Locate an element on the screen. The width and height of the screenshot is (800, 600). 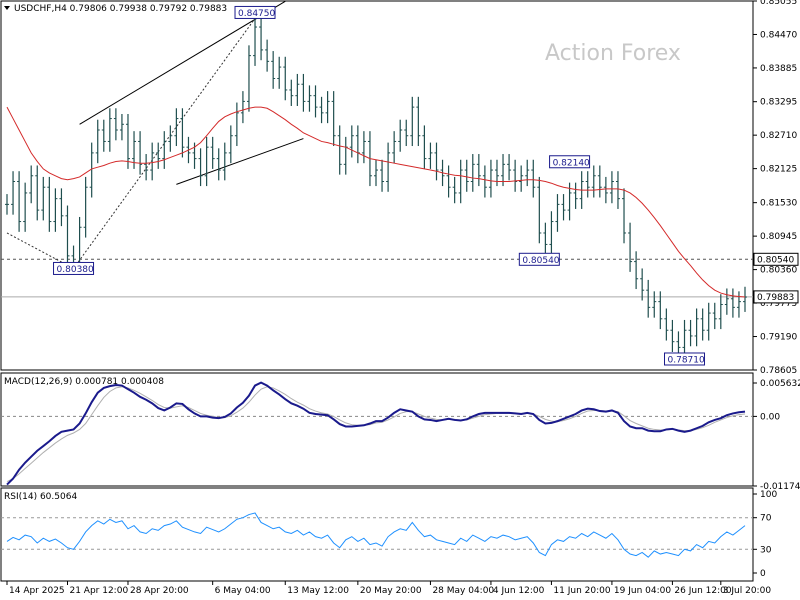
price-ytick-label: 0.80945 is located at coordinates (778, 237).